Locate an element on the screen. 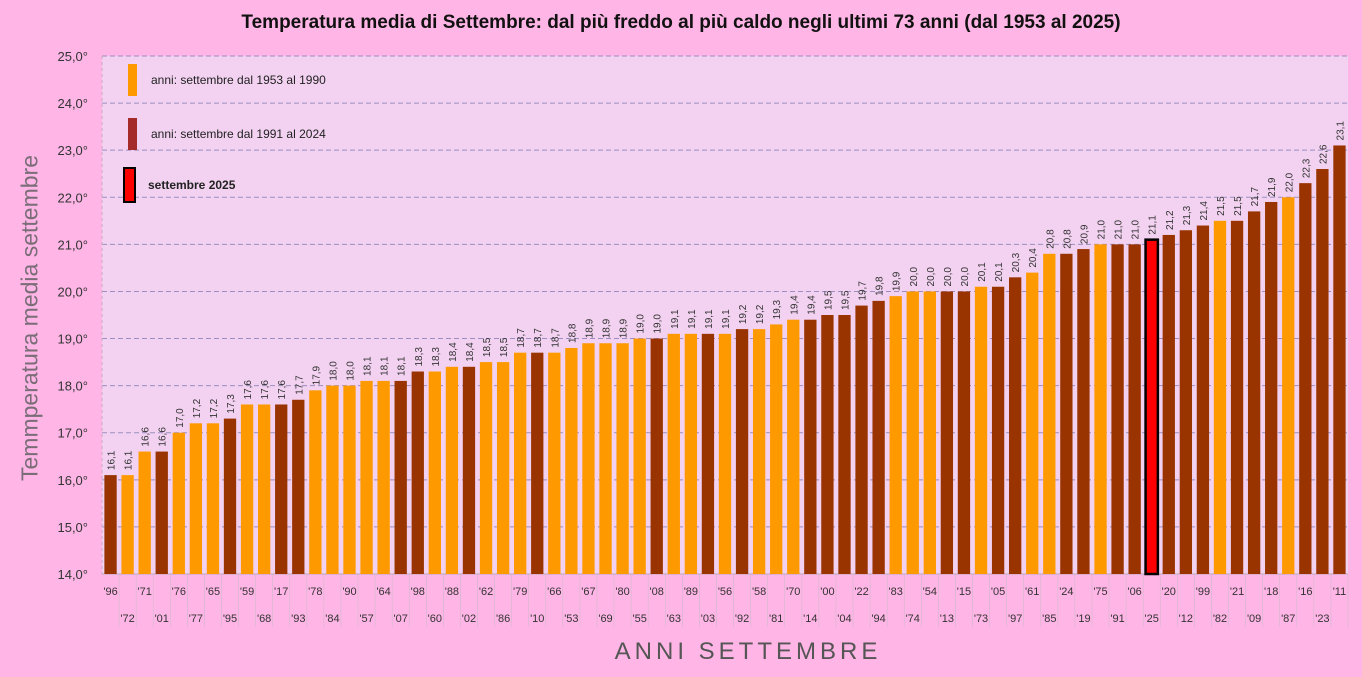  data-label: 23,1 is located at coordinates (1340, 131).